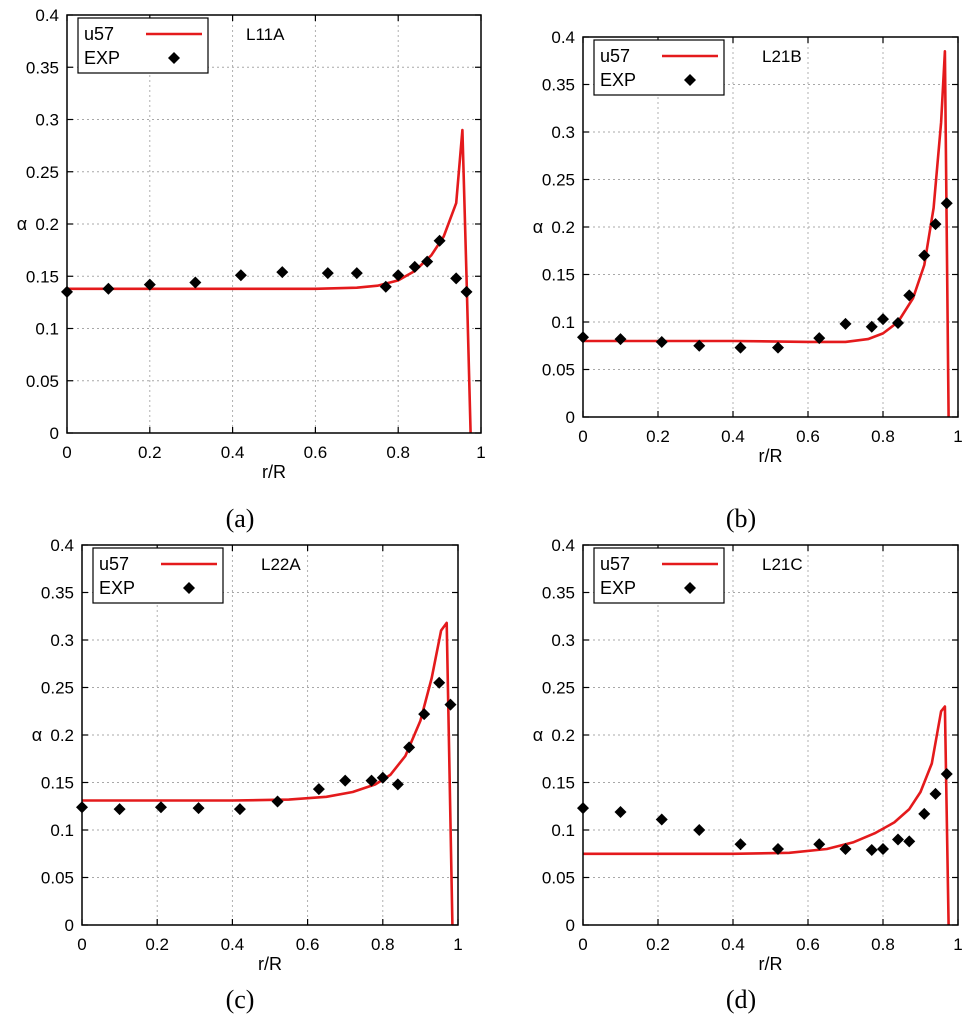  What do you see at coordinates (741, 999) in the screenshot?
I see `panel-caption: (d)` at bounding box center [741, 999].